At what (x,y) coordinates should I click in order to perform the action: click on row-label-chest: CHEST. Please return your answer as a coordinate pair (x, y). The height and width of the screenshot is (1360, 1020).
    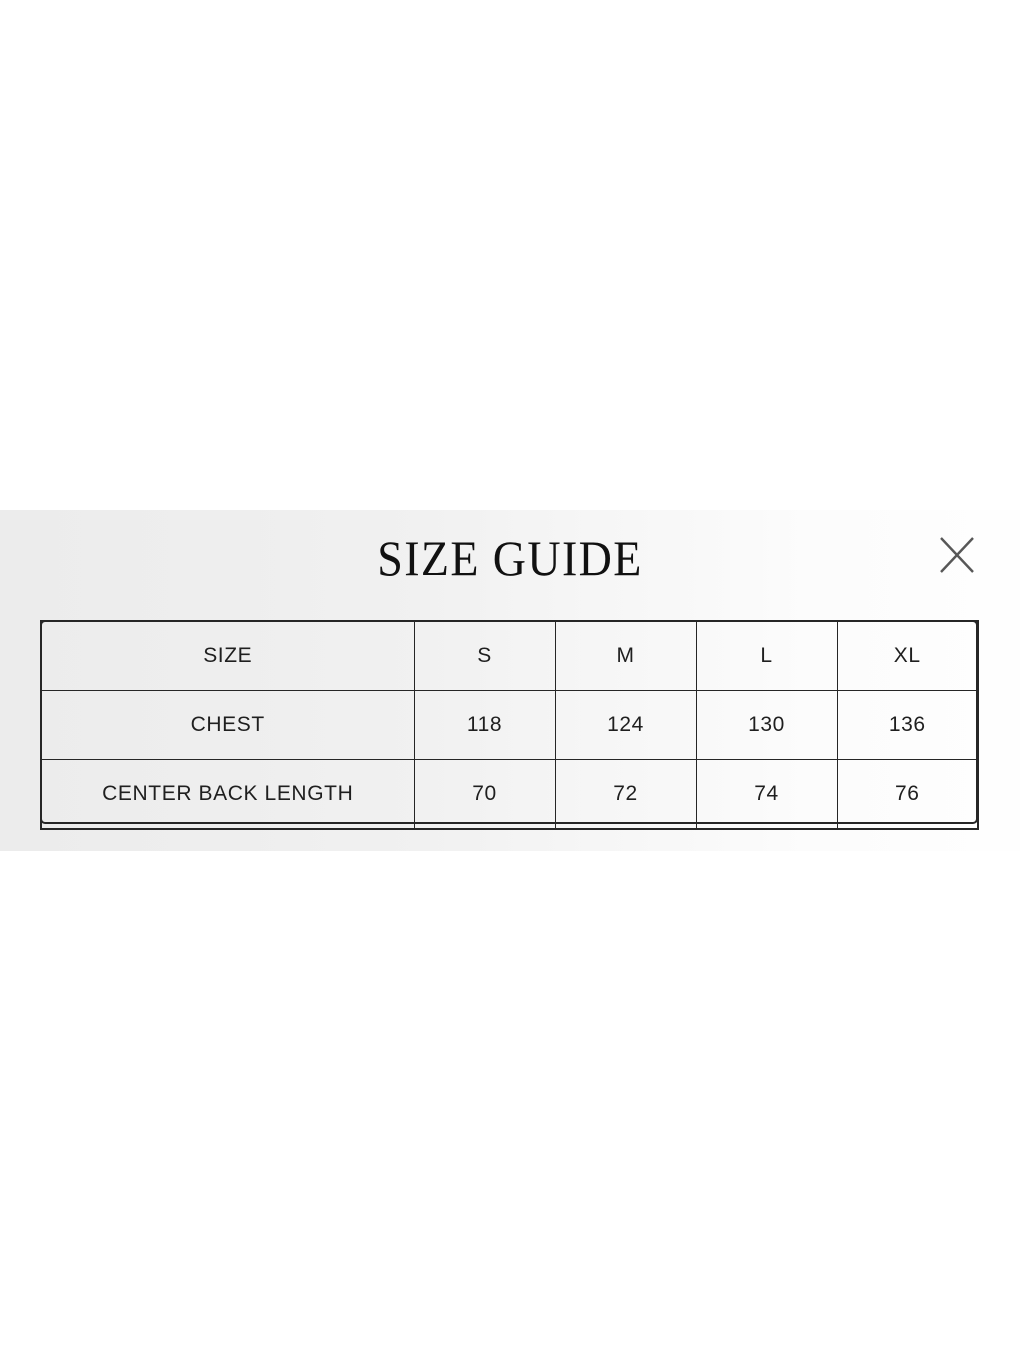
    Looking at the image, I should click on (227, 725).